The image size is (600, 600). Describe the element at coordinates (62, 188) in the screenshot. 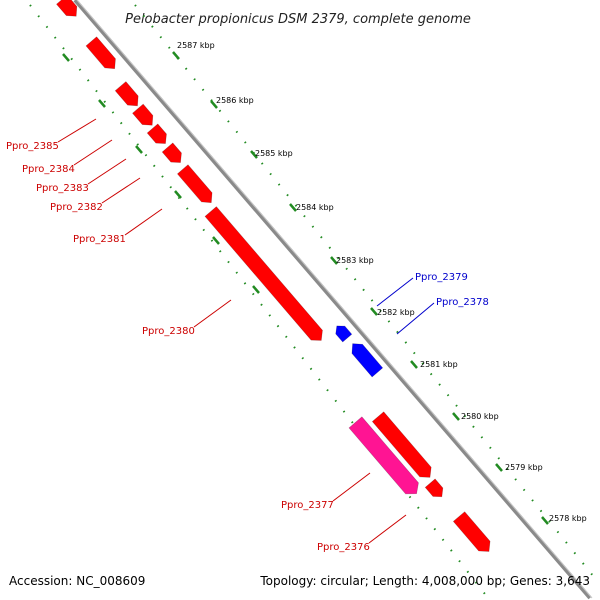

I see `gene-label: Ppro_2383` at that location.